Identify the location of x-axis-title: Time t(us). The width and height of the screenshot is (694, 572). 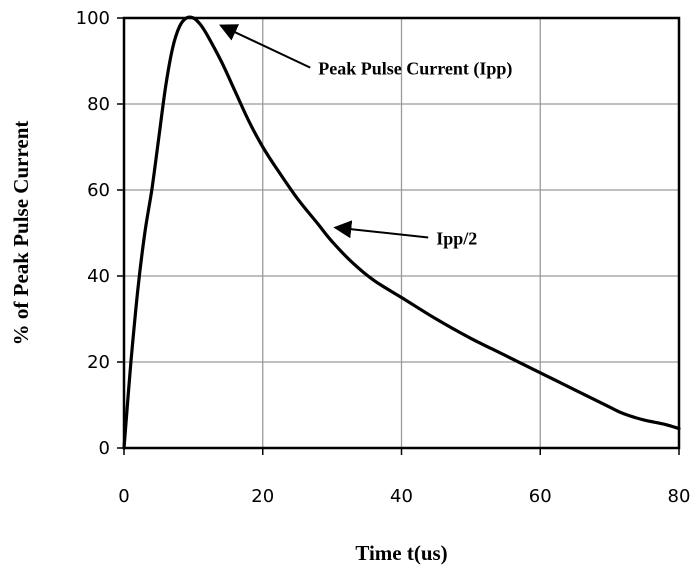
(401, 553).